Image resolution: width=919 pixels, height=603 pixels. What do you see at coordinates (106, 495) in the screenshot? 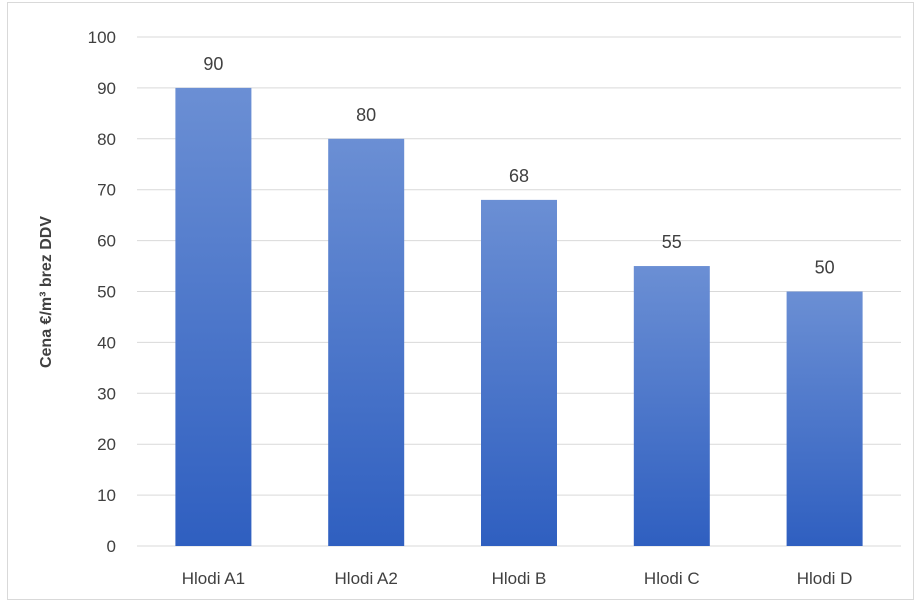
I see `y-tick-label: 10` at bounding box center [106, 495].